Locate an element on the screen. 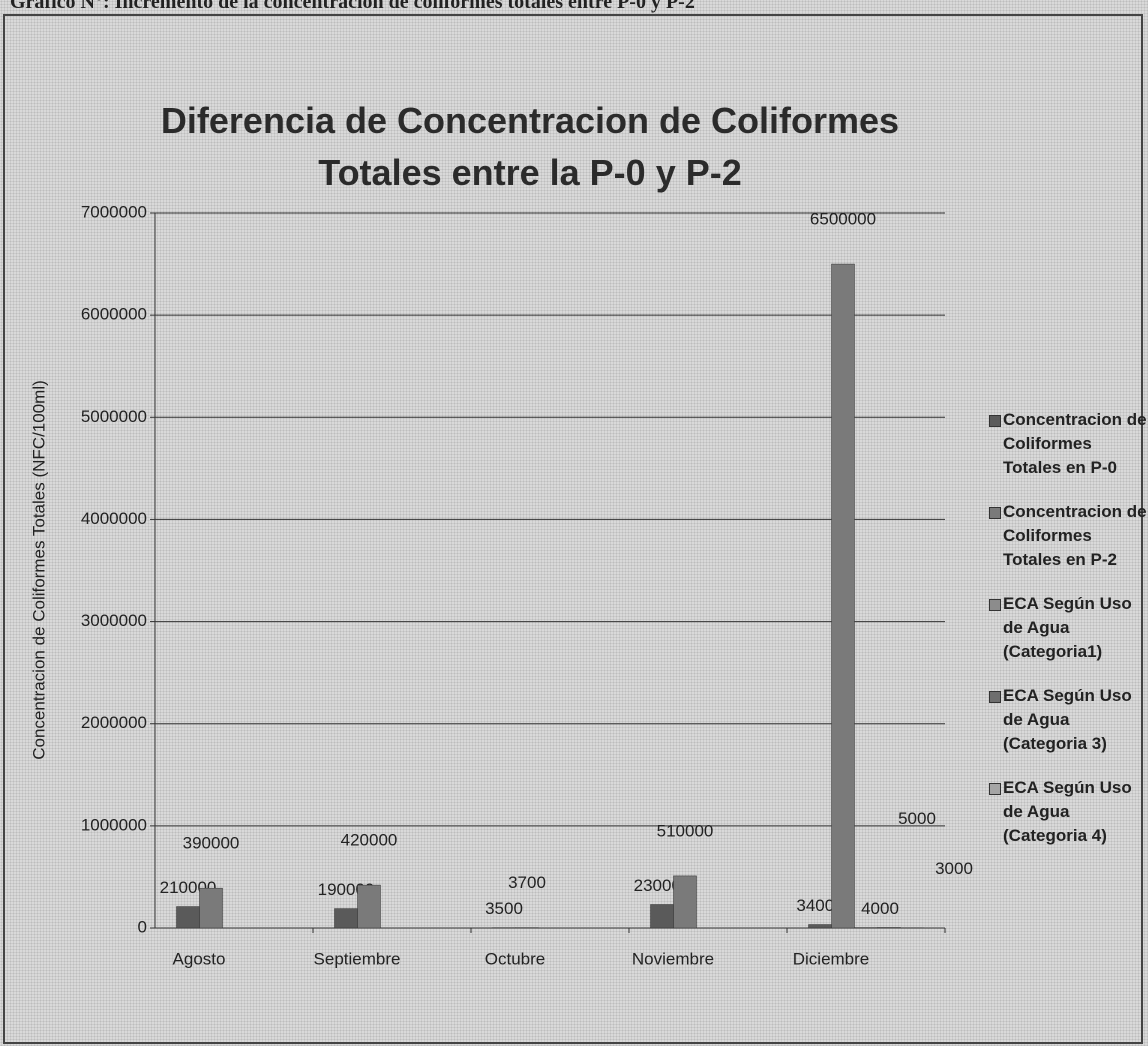 This screenshot has height=1046, width=1148. y-tick-label: 3000000 is located at coordinates (114, 620).